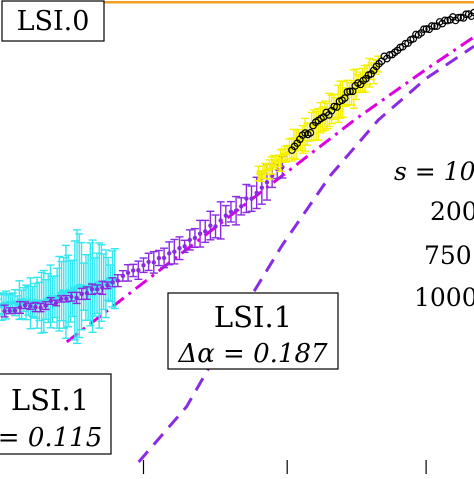 The width and height of the screenshot is (474, 479). I want to click on annotation-label: LSI.0, so click(53, 21).